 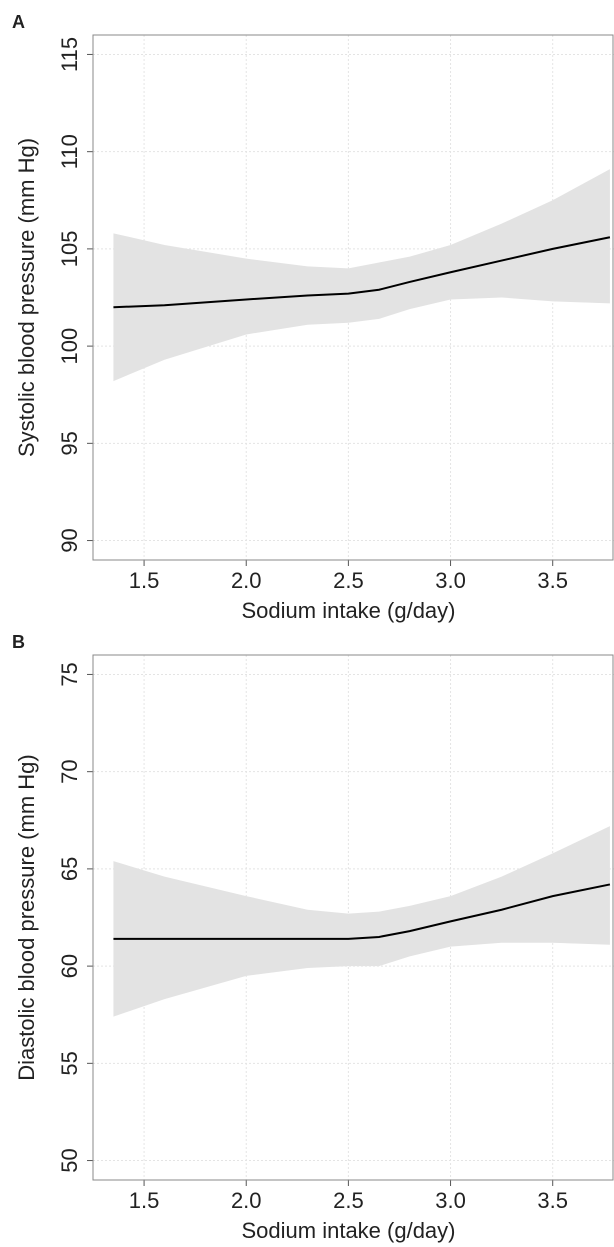 What do you see at coordinates (69, 869) in the screenshot?
I see `y-tick-label: 65` at bounding box center [69, 869].